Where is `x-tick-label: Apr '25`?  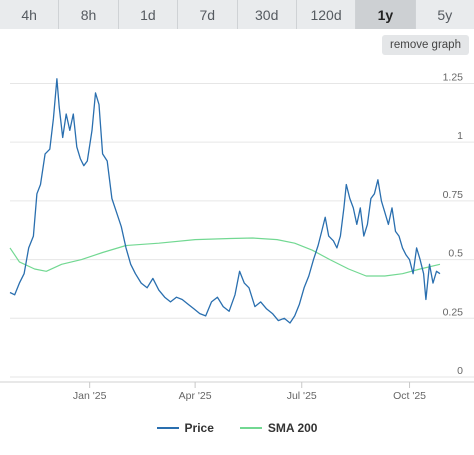
x-tick-label: Apr '25 is located at coordinates (195, 396).